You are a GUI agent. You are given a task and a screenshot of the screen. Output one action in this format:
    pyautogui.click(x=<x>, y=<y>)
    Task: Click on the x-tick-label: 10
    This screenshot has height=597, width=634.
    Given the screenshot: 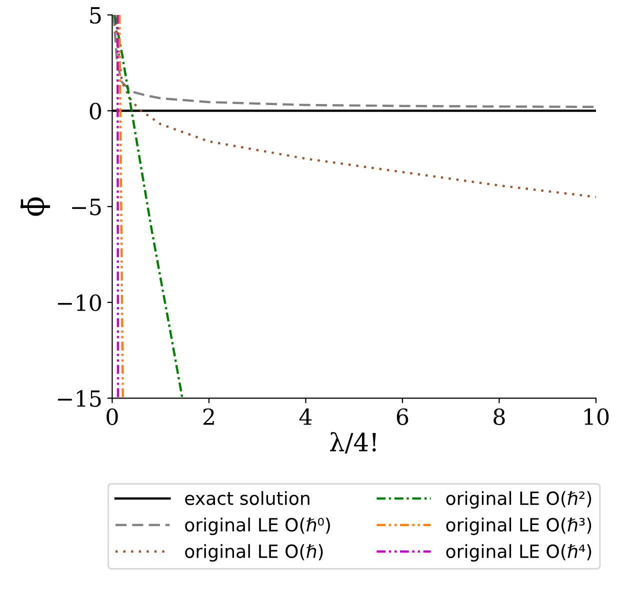 What is the action you would take?
    pyautogui.click(x=596, y=417)
    